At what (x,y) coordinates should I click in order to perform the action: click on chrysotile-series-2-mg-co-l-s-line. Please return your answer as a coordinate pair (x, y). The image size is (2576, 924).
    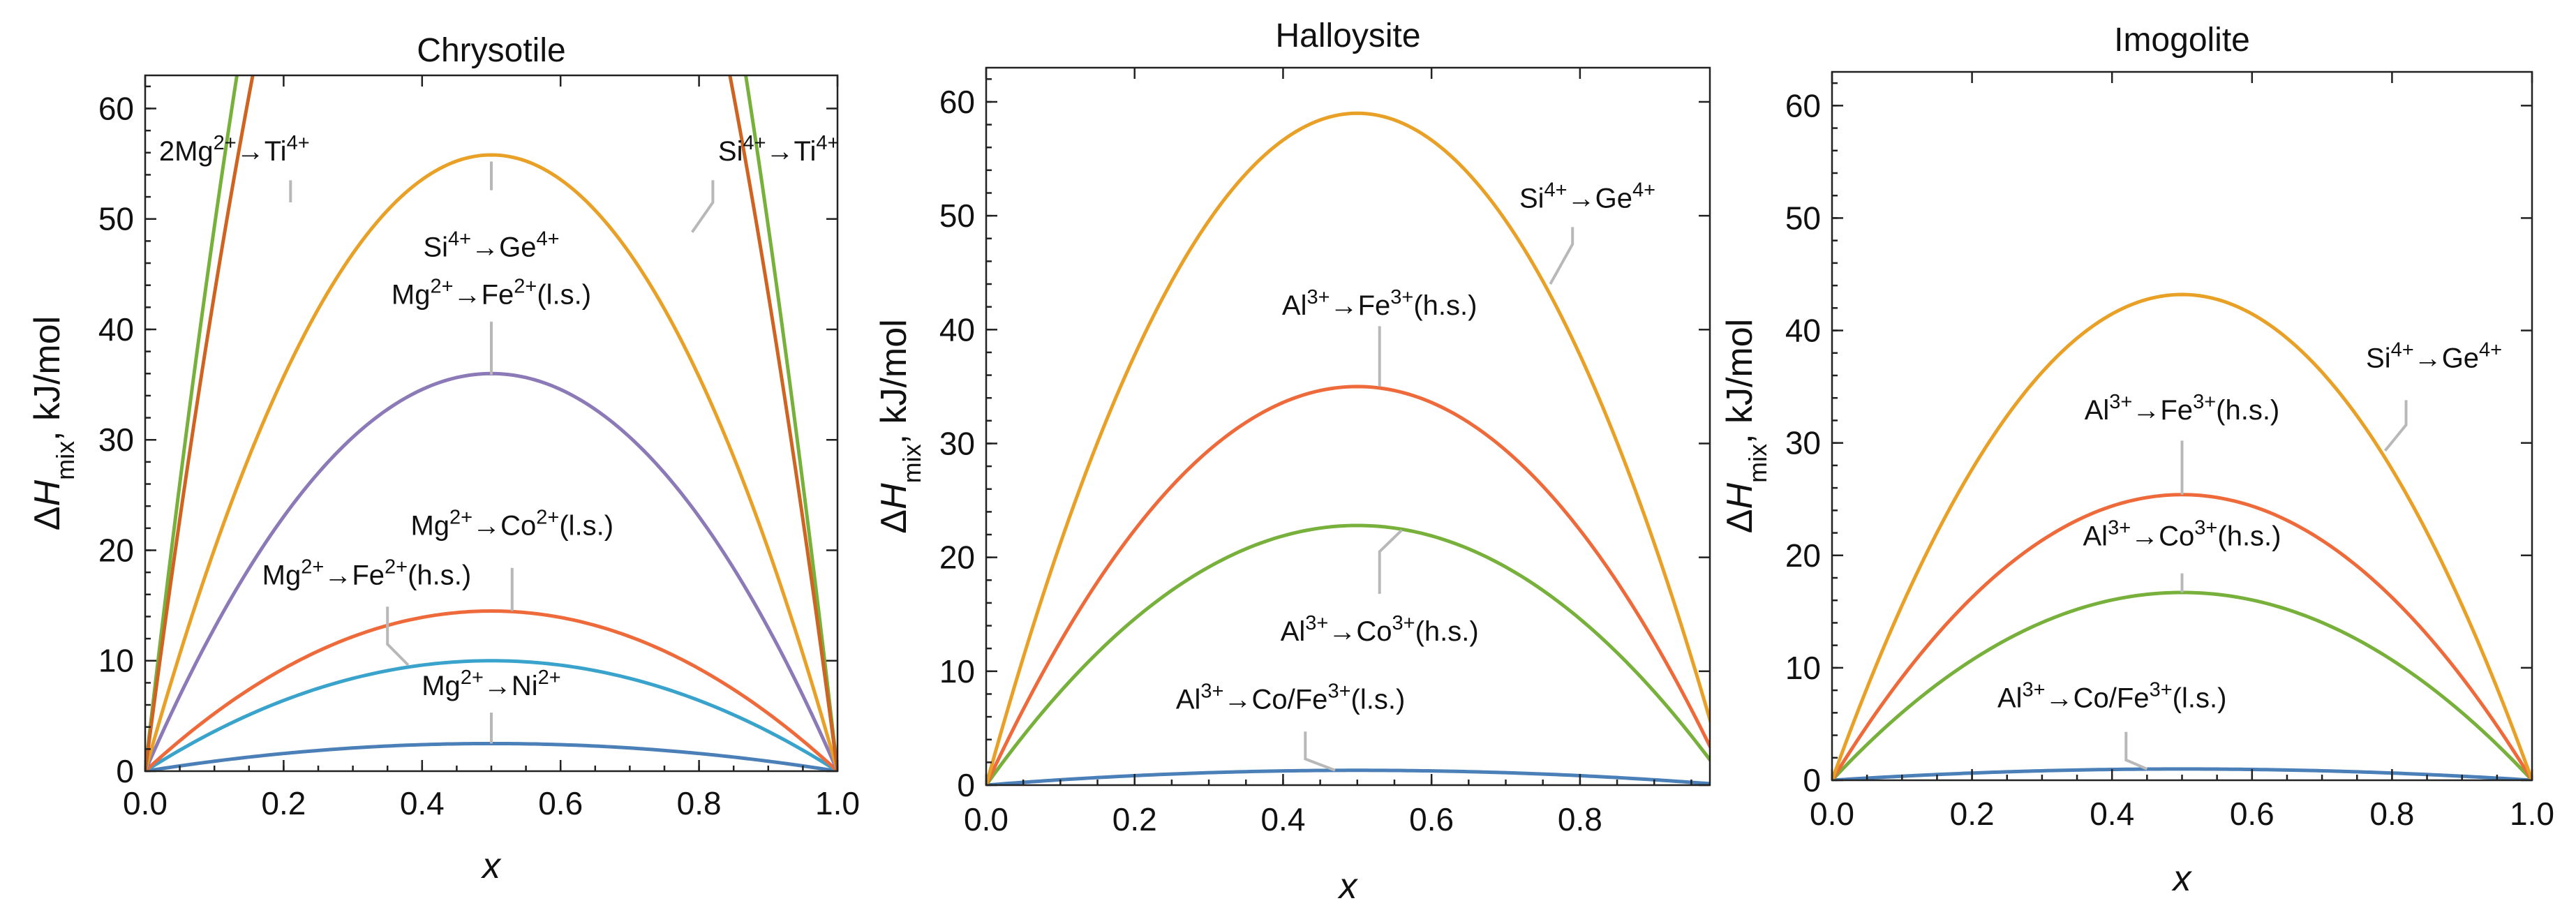
    Looking at the image, I should click on (491, 690).